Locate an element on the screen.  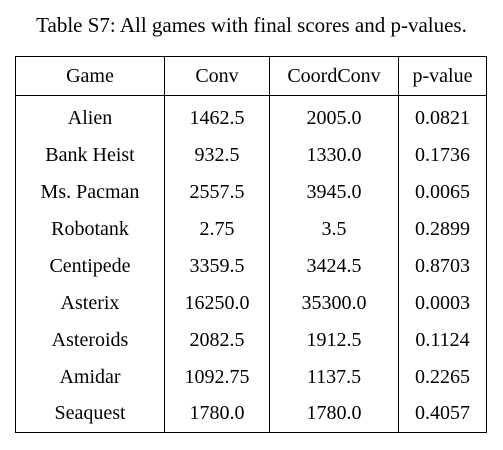
cell-conv: 932.5 is located at coordinates (217, 155).